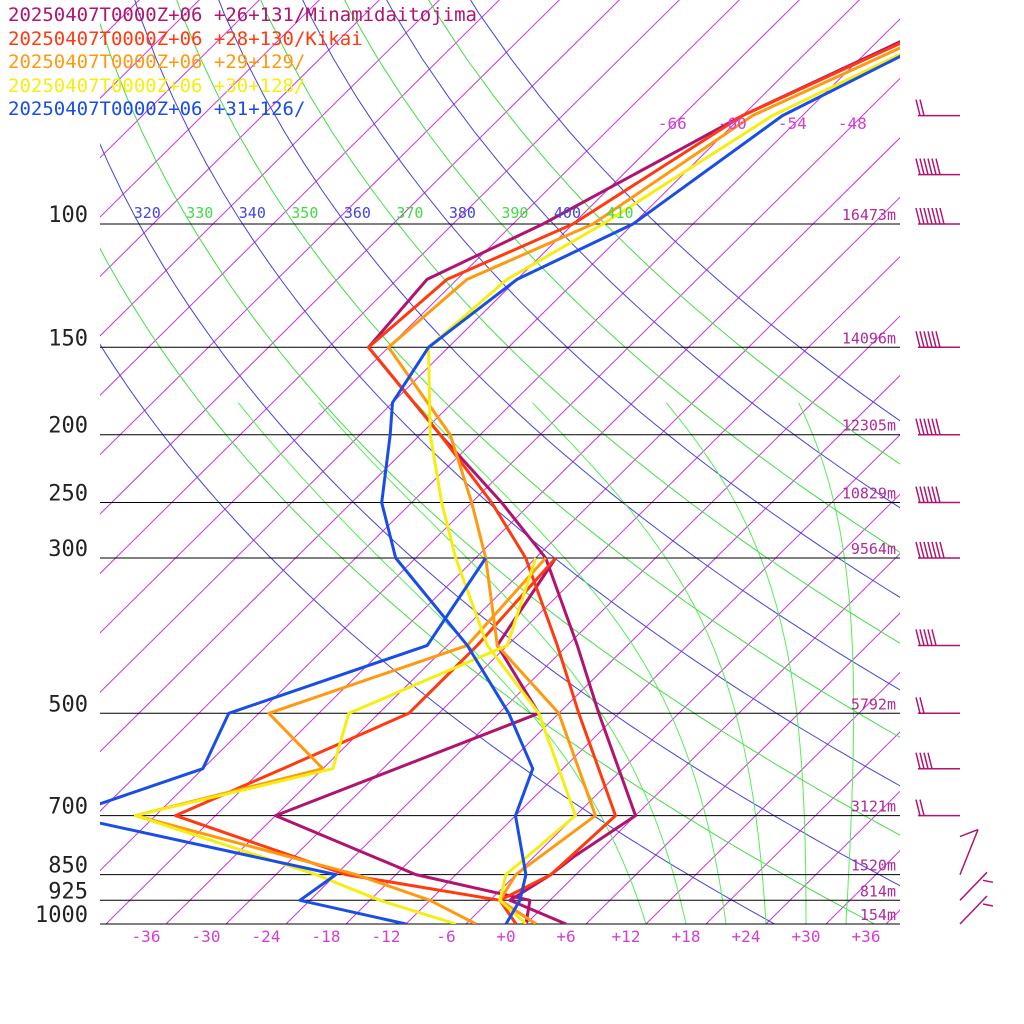 Image resolution: width=1024 pixels, height=1024 pixels. I want to click on theta-label: 400, so click(567, 213).